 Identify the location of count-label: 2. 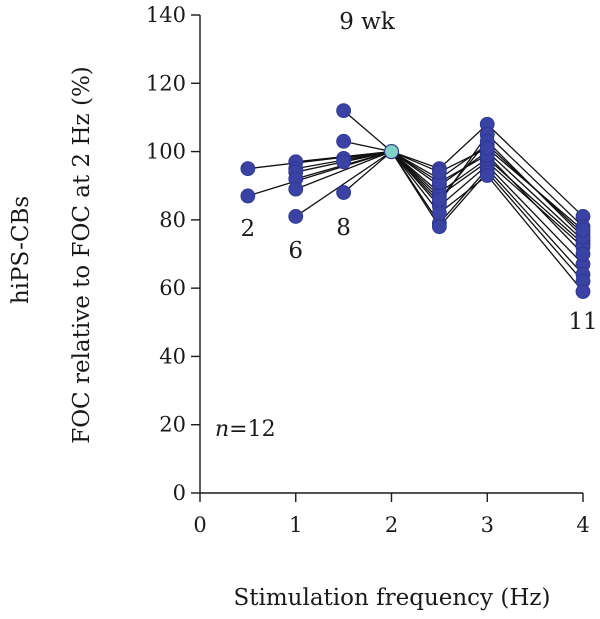
(248, 229).